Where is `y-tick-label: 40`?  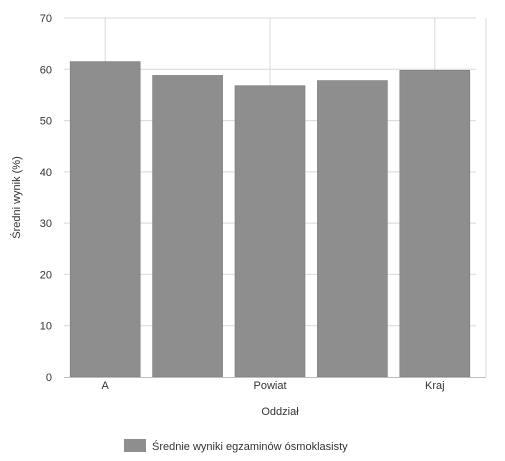 y-tick-label: 40 is located at coordinates (46, 173).